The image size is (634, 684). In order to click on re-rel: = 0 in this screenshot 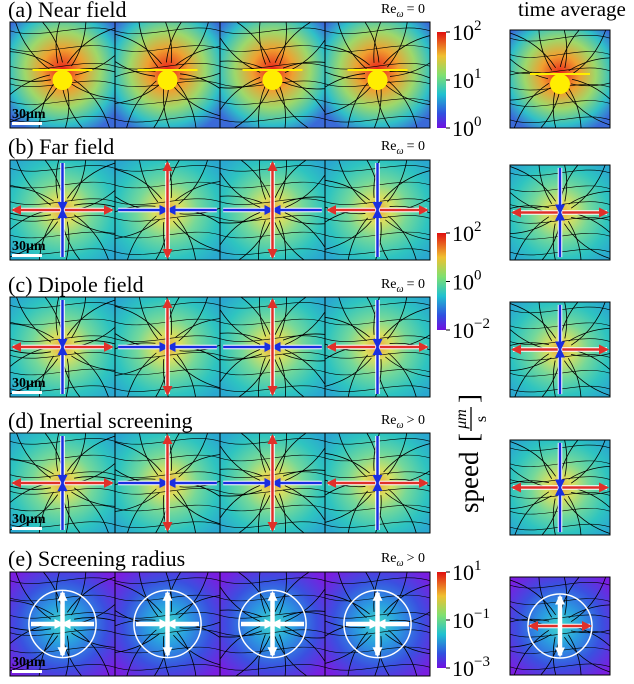, I will do `click(416, 284)`.